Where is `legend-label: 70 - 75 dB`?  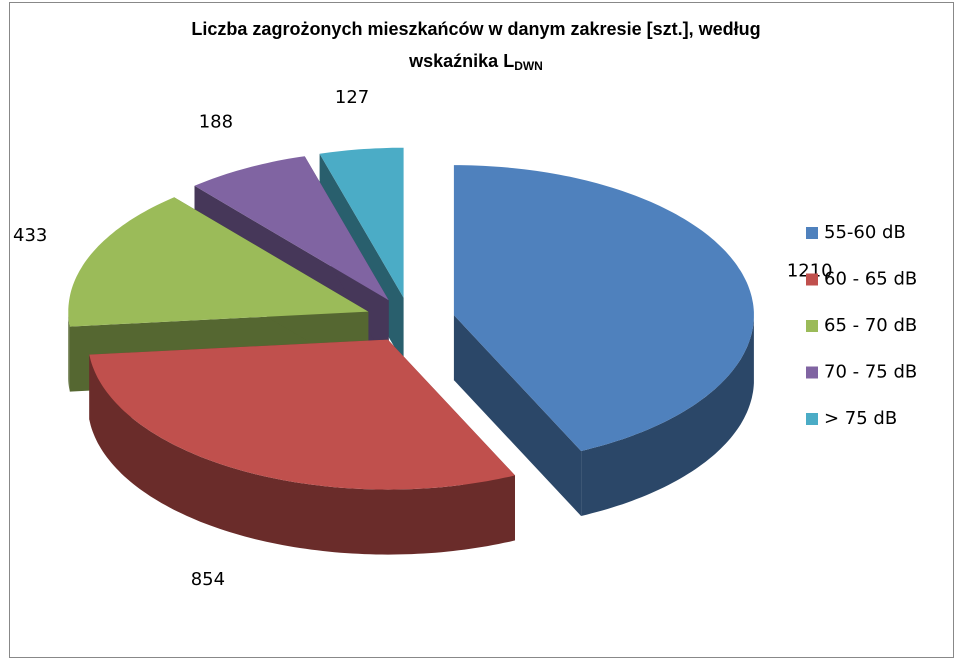
legend-label: 70 - 75 dB is located at coordinates (870, 372).